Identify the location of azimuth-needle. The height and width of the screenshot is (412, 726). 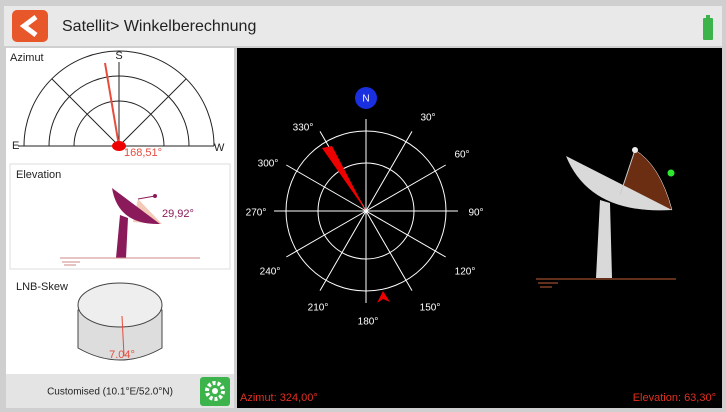
(112, 104).